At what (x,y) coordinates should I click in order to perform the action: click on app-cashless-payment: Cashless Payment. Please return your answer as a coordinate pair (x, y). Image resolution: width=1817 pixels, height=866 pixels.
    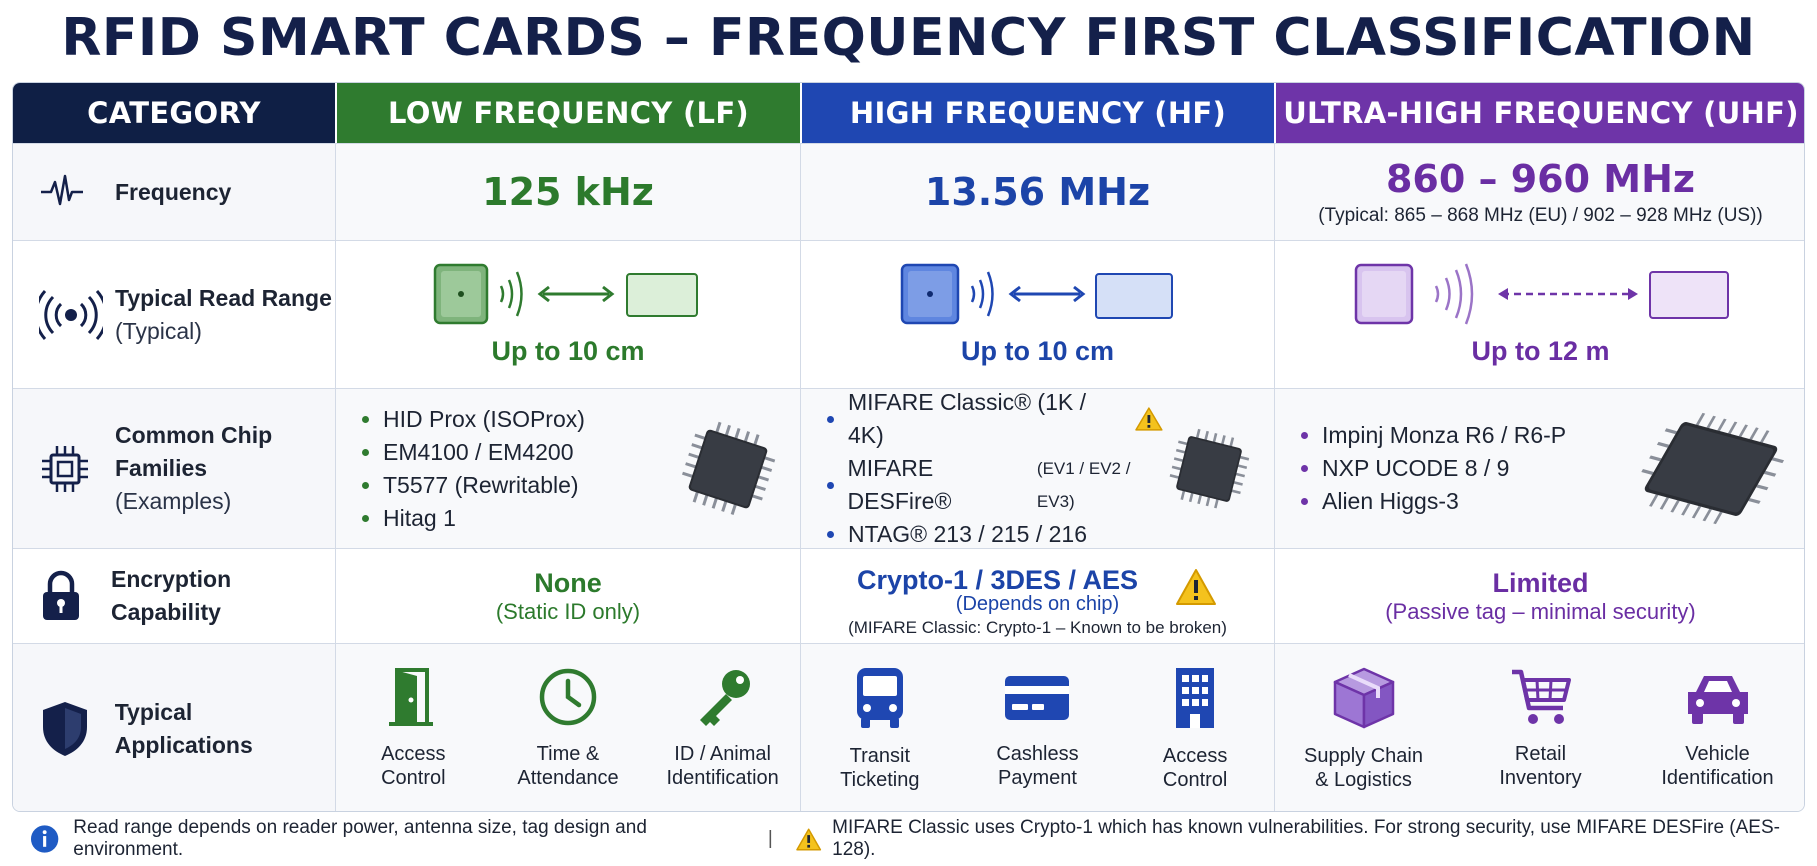
    Looking at the image, I should click on (1037, 728).